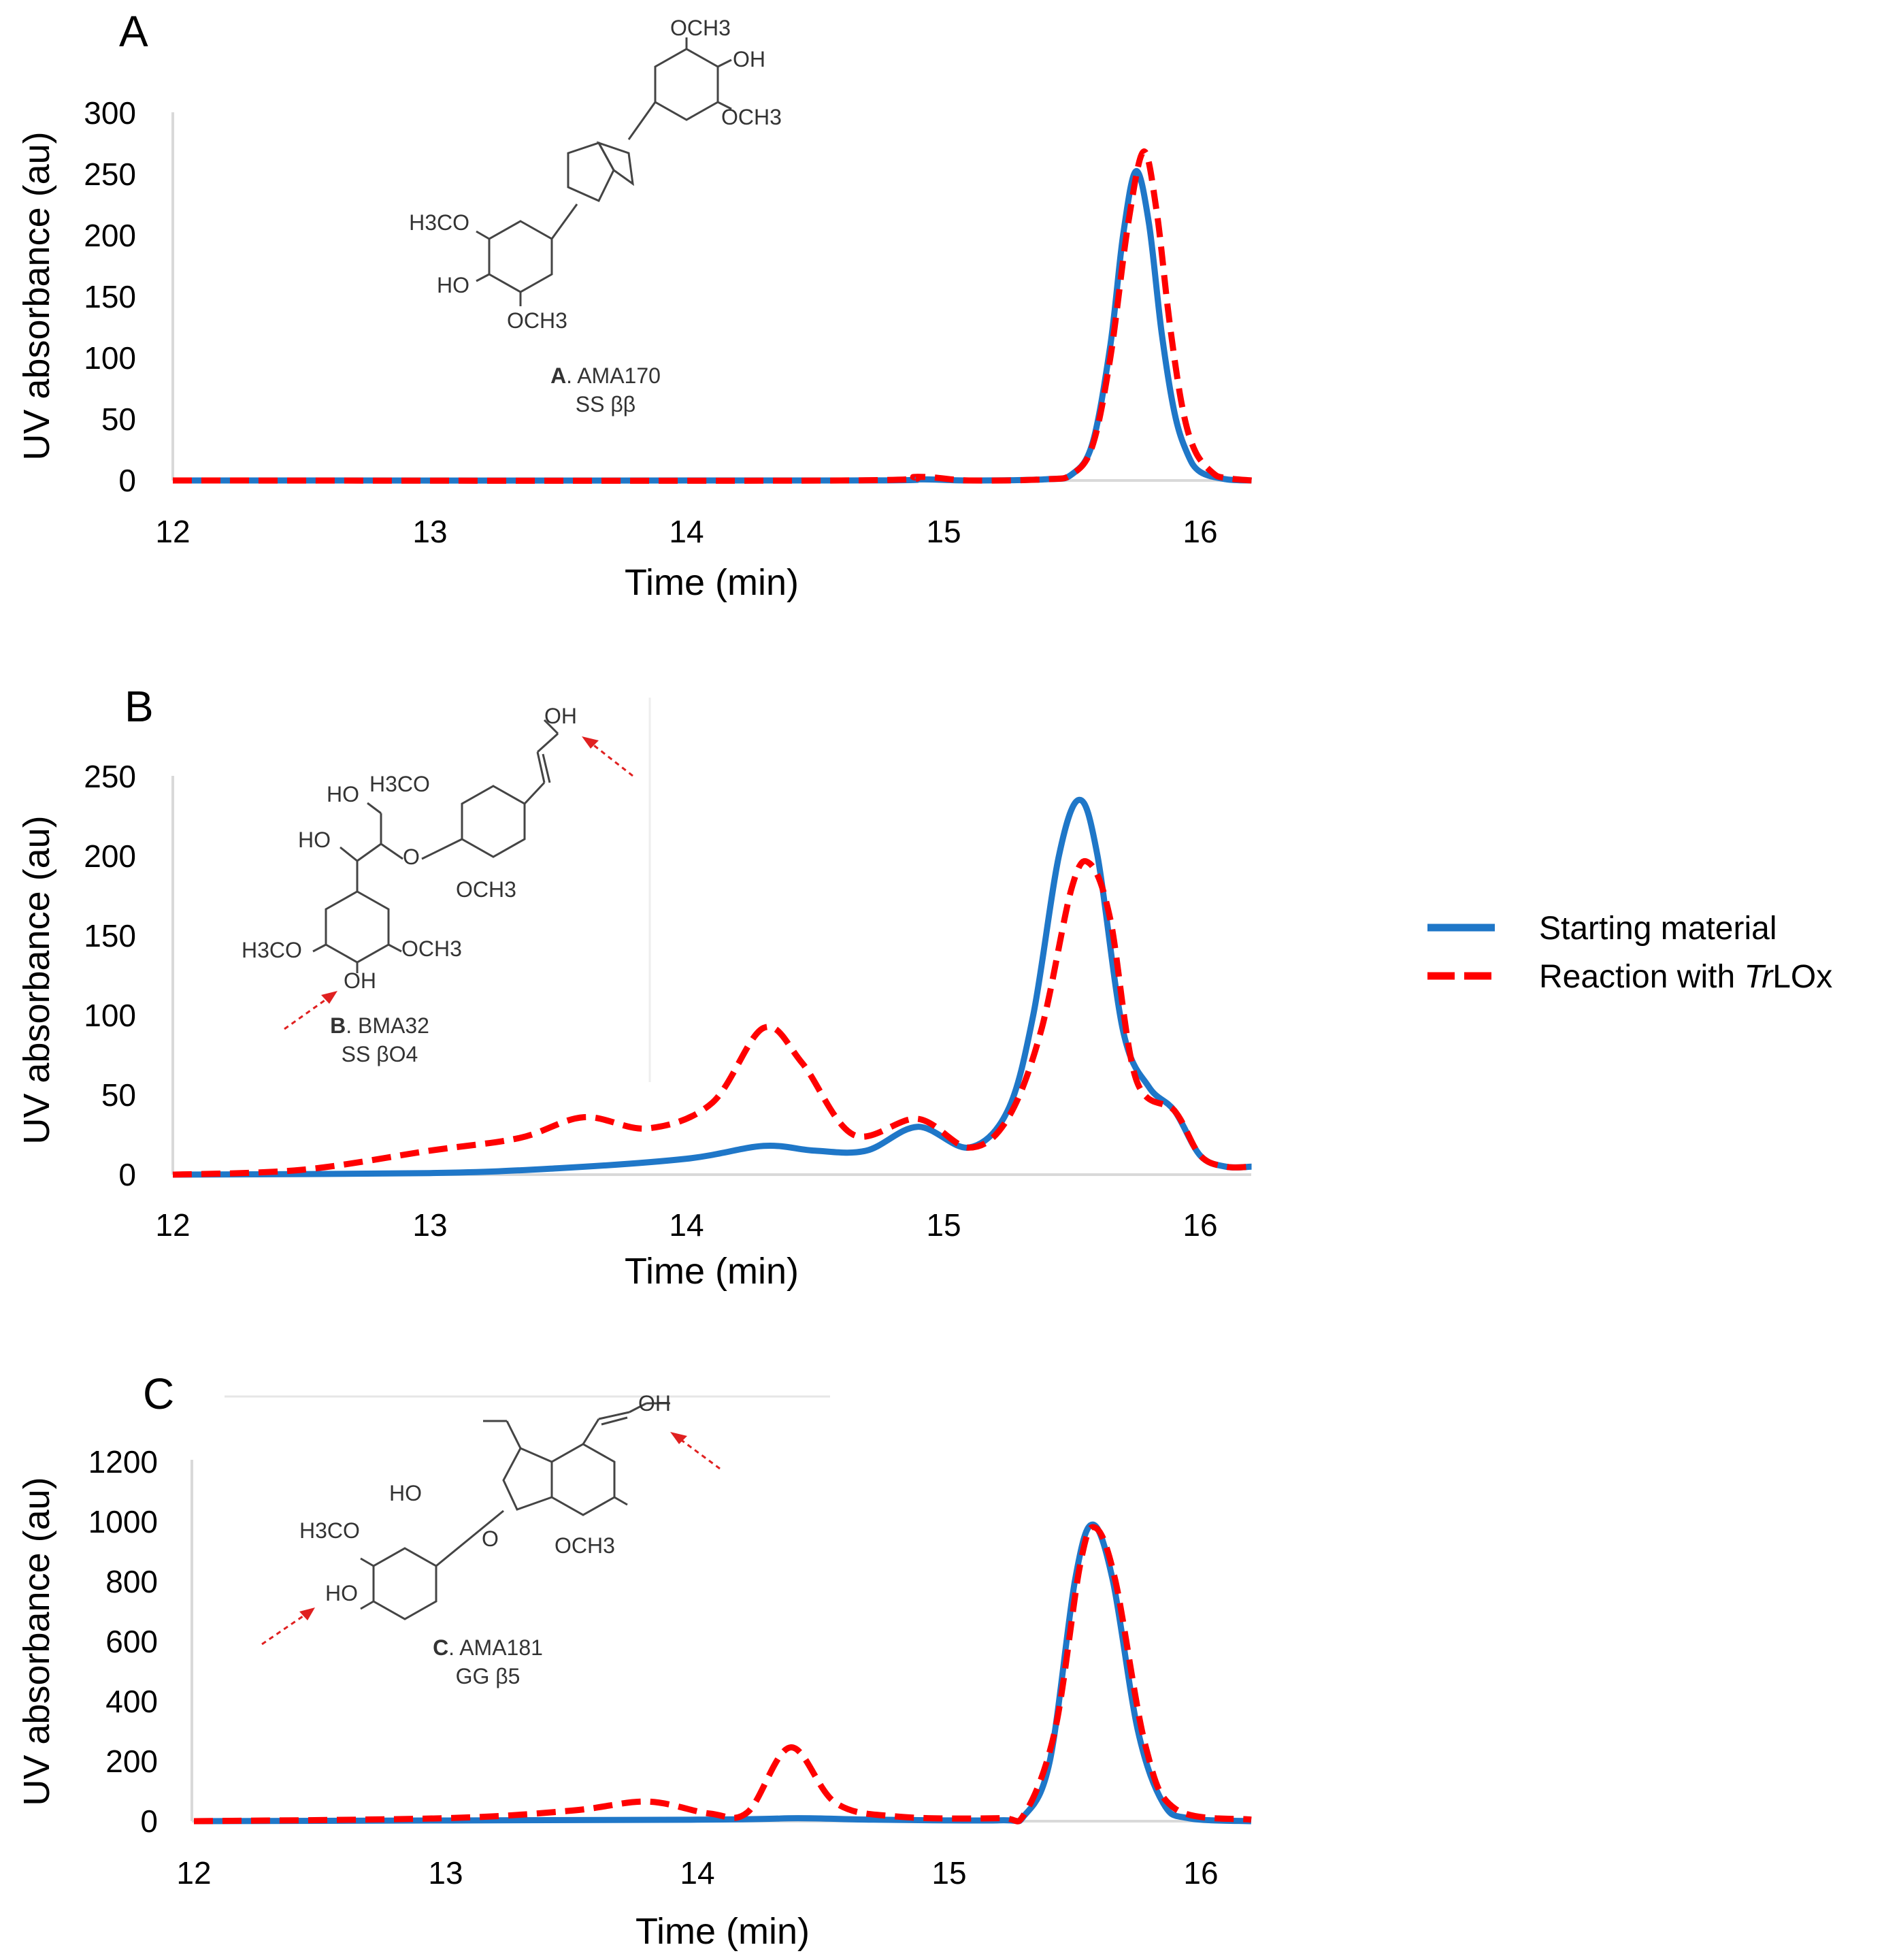  I want to click on molecule-caption-b: B. BMA32, so click(379, 1025).